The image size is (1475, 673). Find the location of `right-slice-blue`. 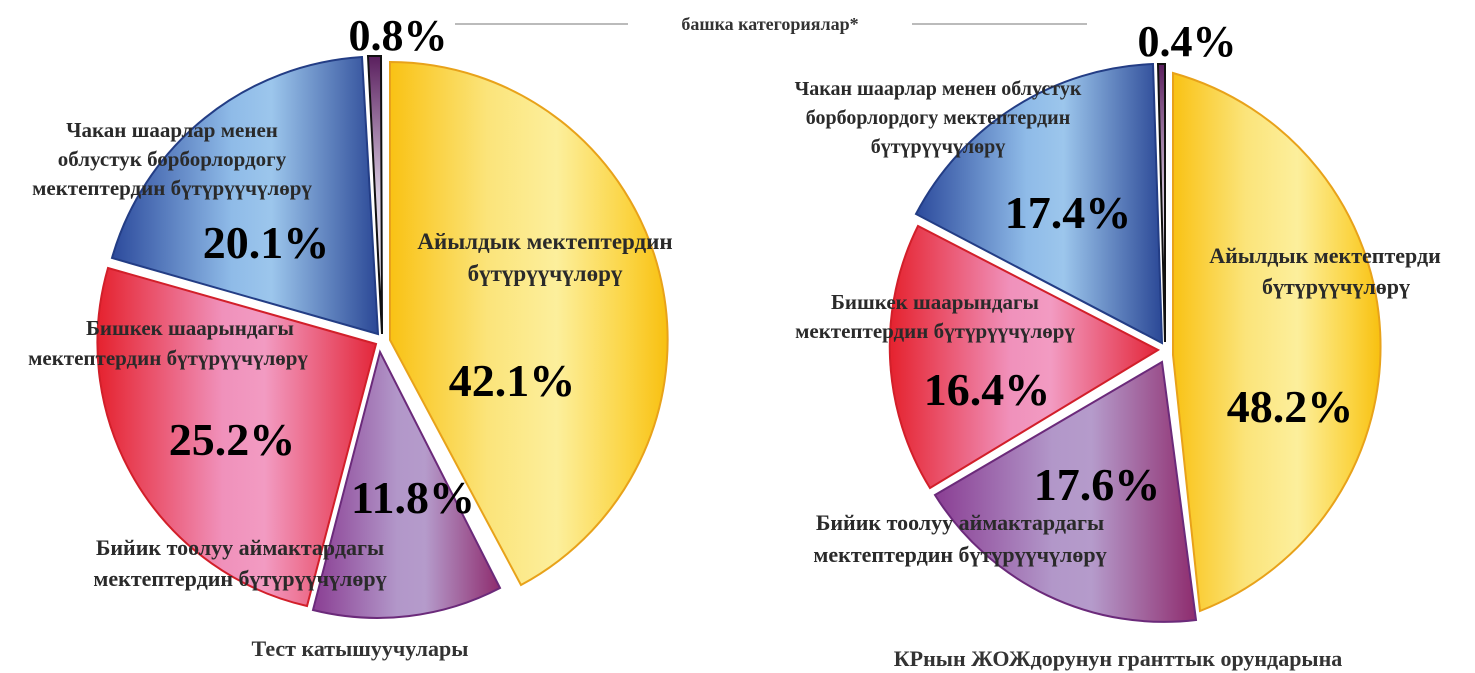

right-slice-blue is located at coordinates (1039, 203).